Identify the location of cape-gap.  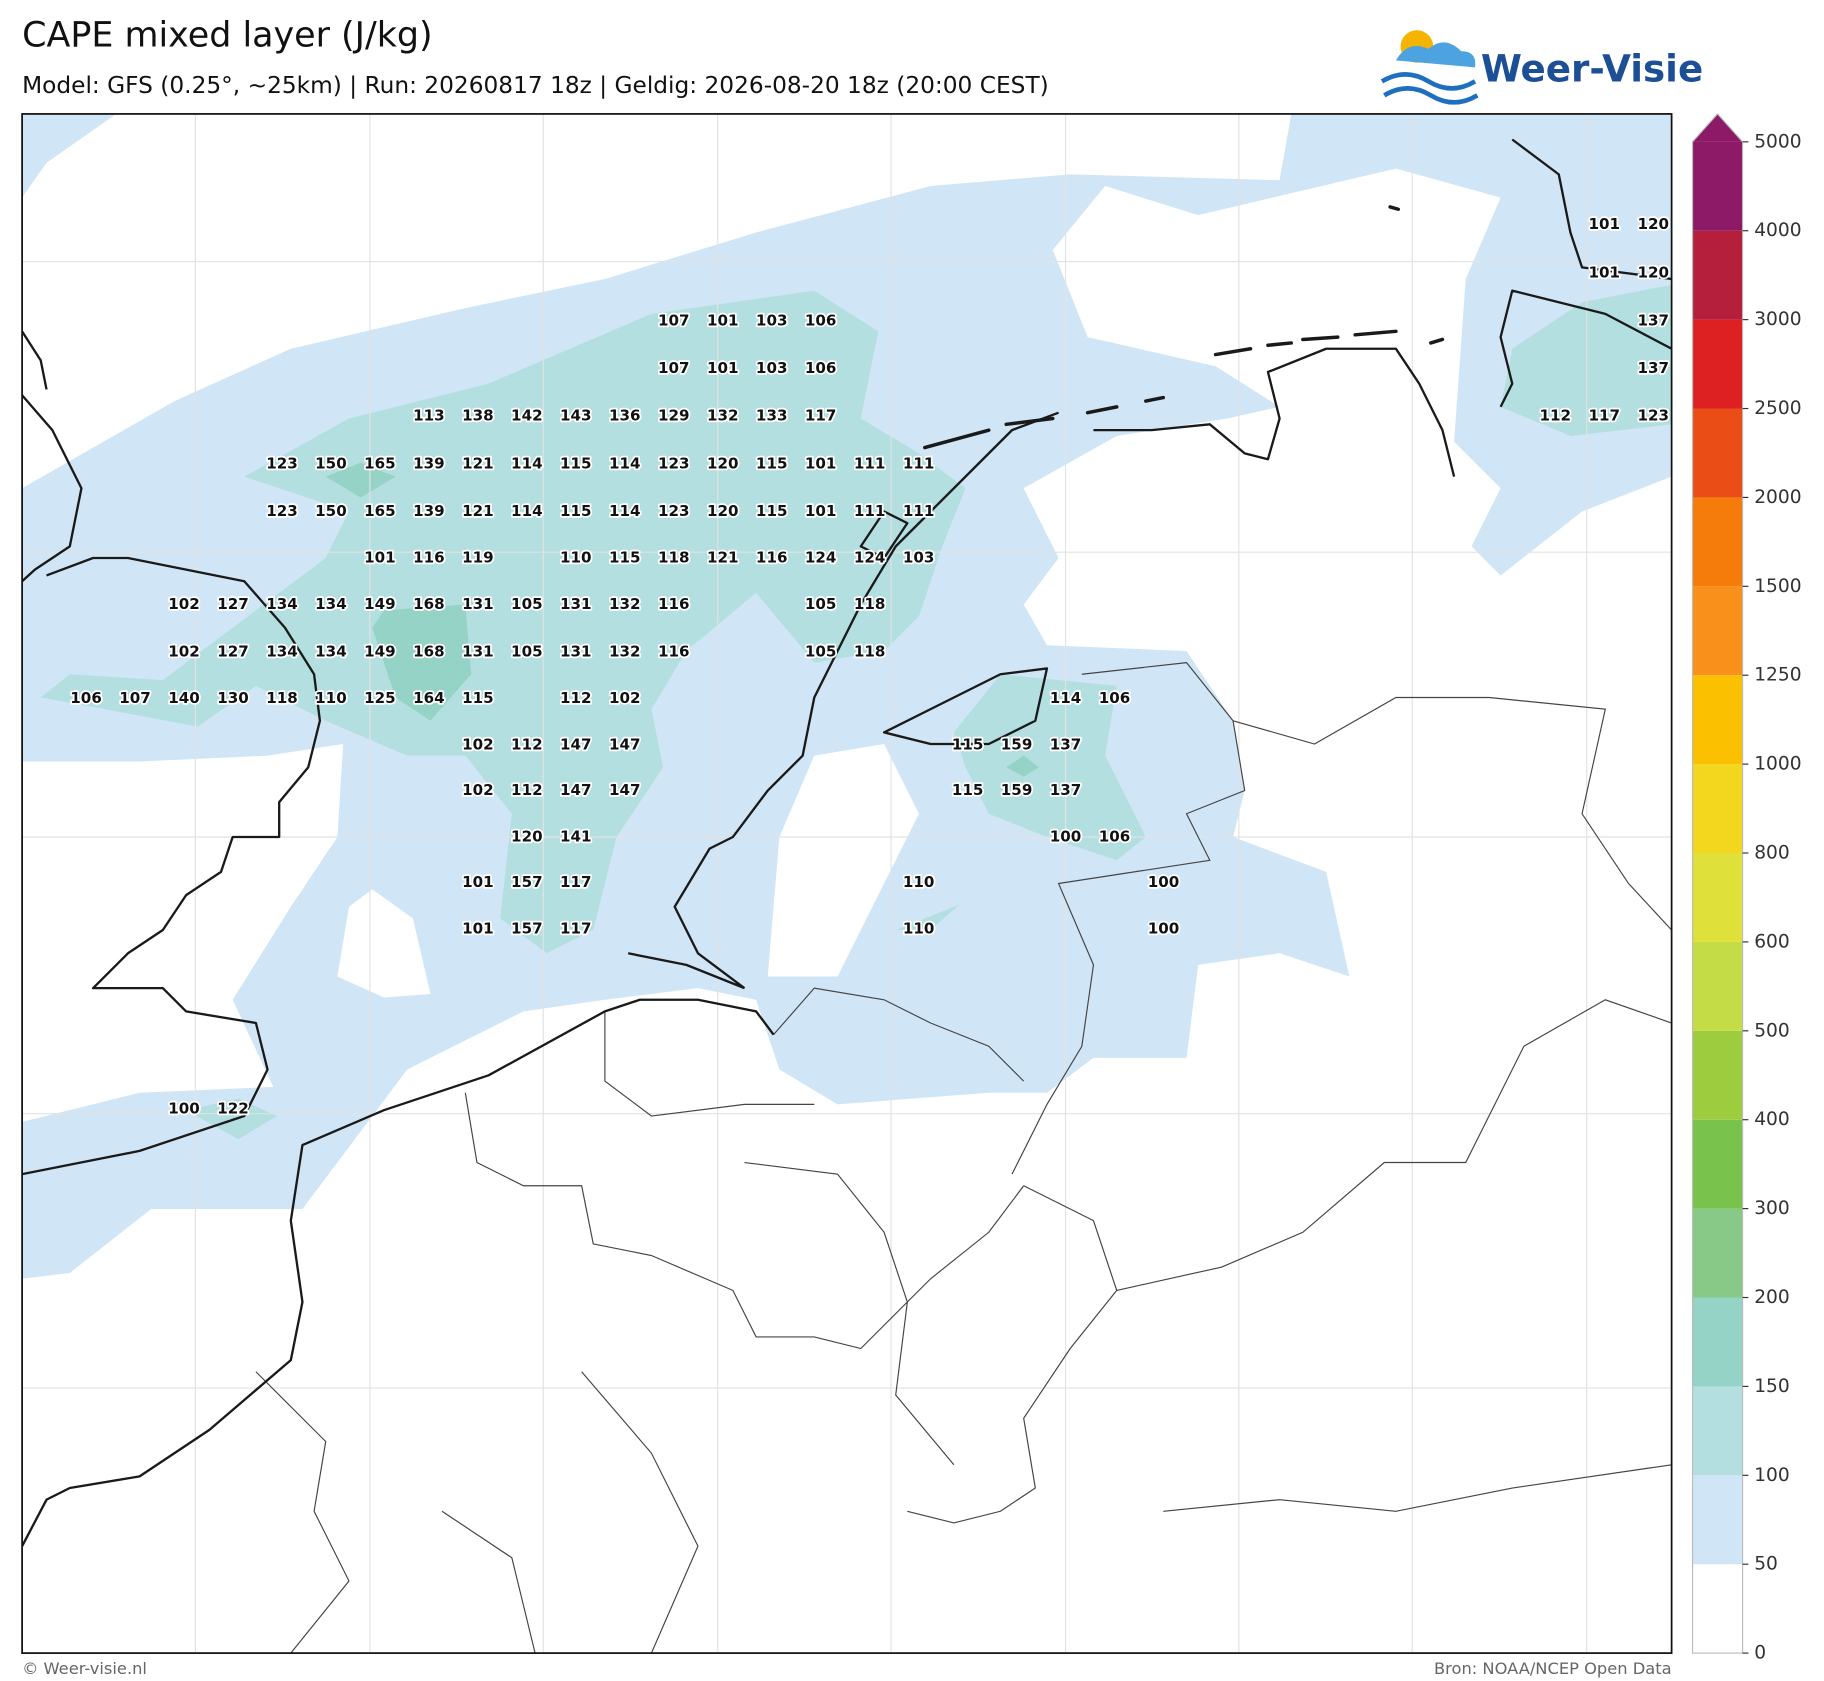
(628, 871).